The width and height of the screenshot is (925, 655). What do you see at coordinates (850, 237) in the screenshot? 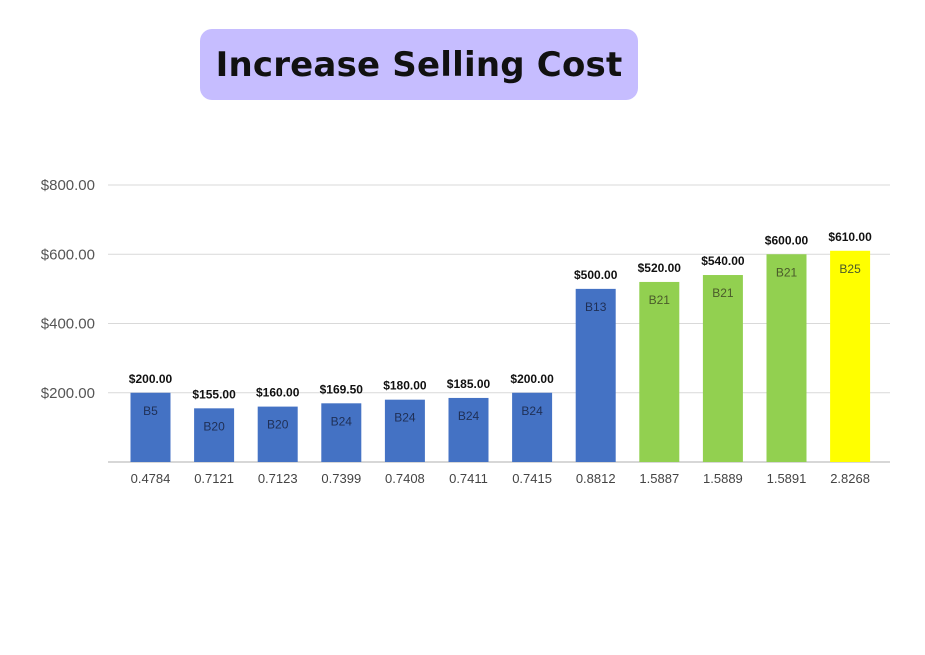
I see `data-value-label: $610.00` at bounding box center [850, 237].